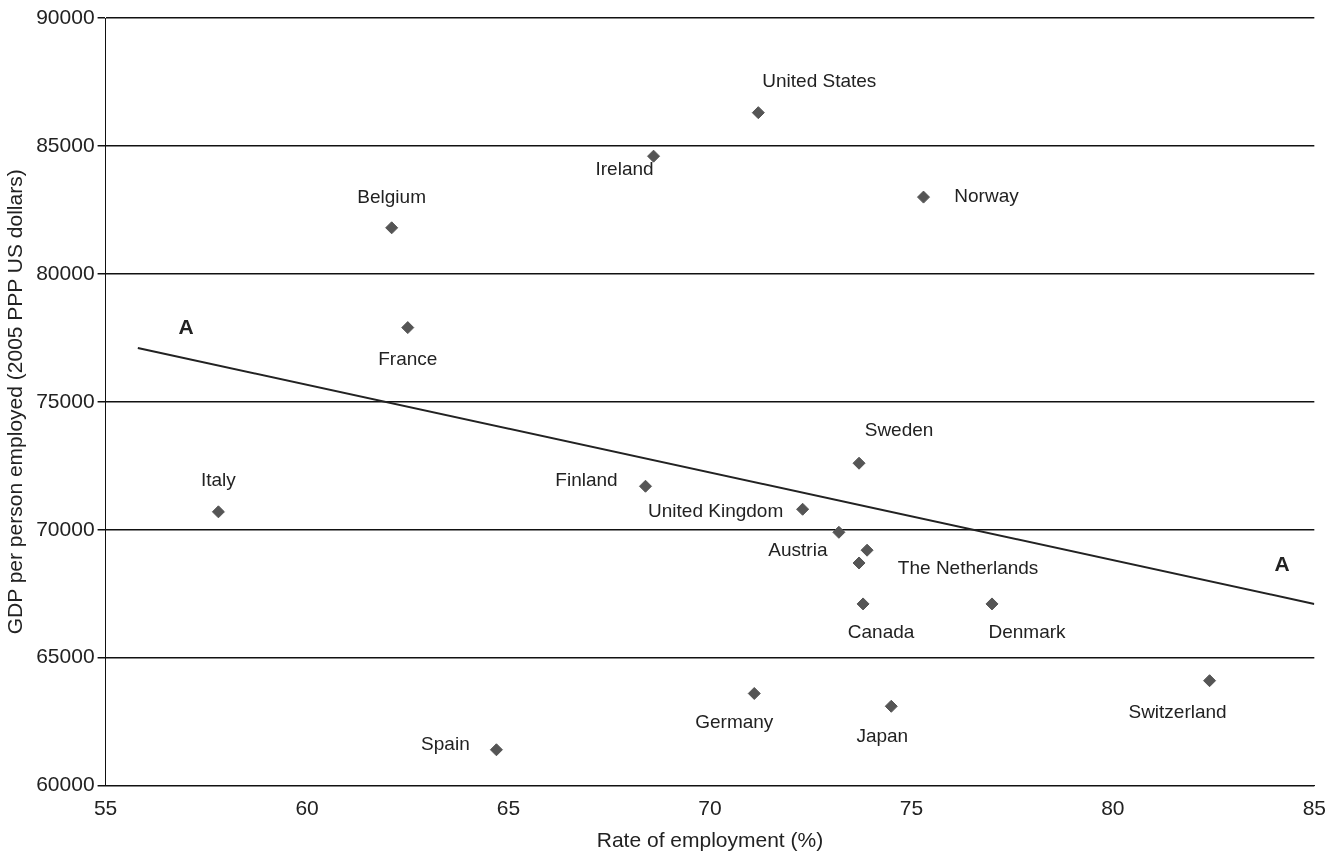 This screenshot has width=1329, height=858. I want to click on x-axis-title: Rate of employment (%), so click(710, 840).